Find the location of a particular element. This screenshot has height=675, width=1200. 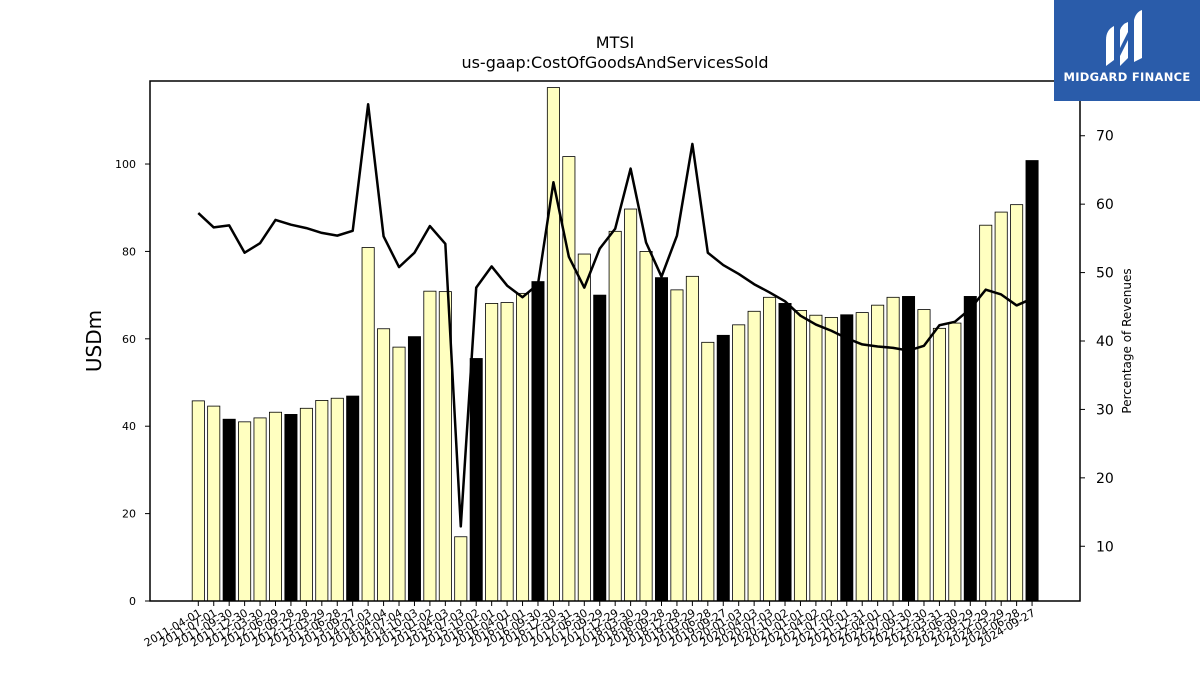

y2-tick-label: 60 is located at coordinates (1105, 205).